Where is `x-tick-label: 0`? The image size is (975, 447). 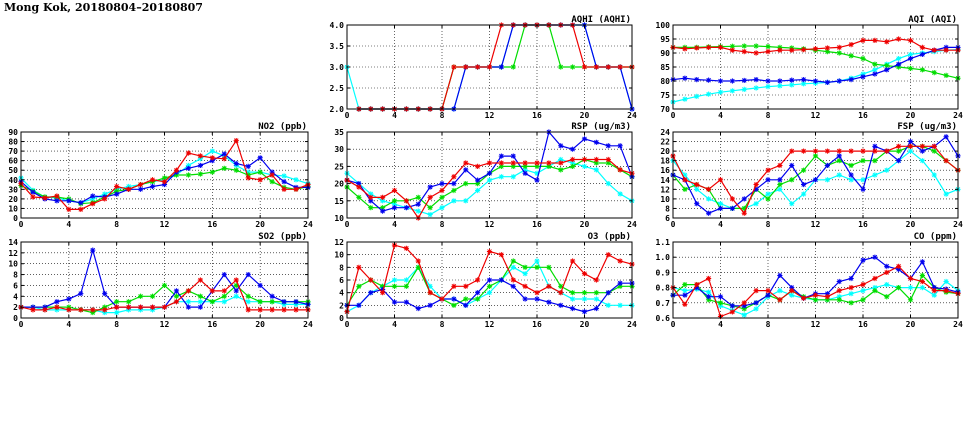 x-tick-label: 0 is located at coordinates (347, 224).